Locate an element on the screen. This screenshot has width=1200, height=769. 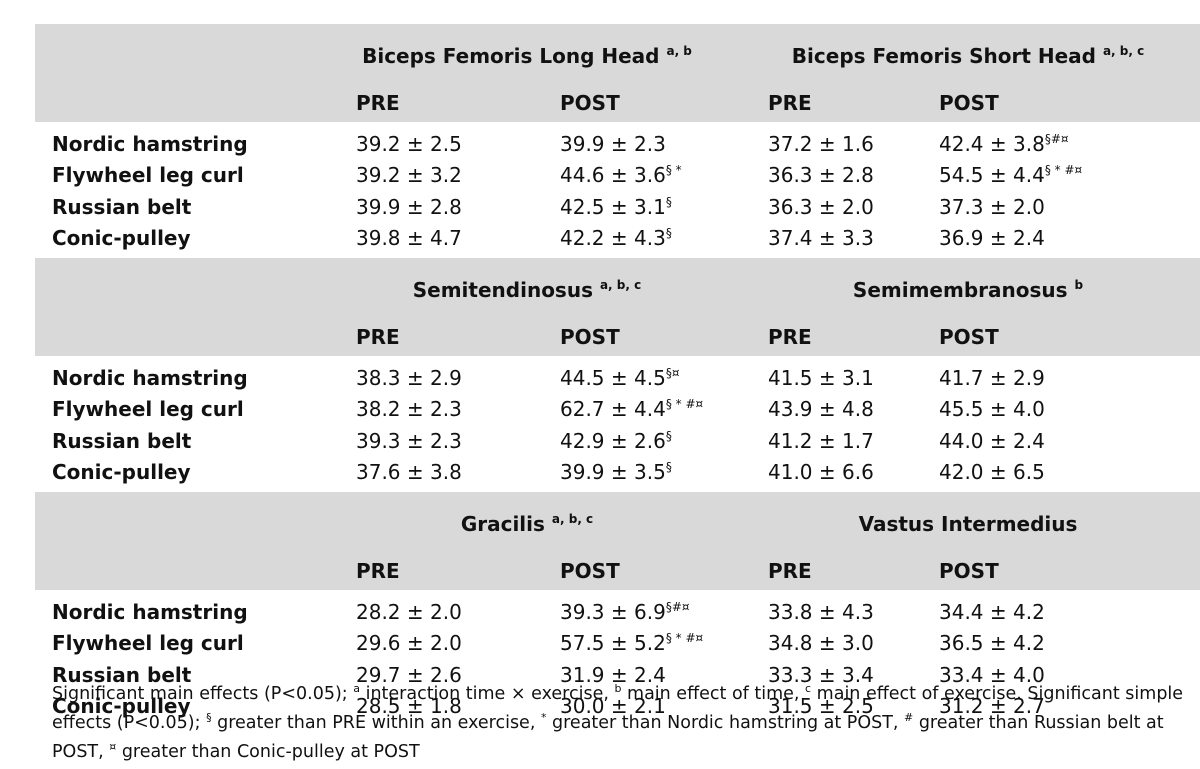
pre-value: 41.5 ± 3.1 is located at coordinates (821, 377).